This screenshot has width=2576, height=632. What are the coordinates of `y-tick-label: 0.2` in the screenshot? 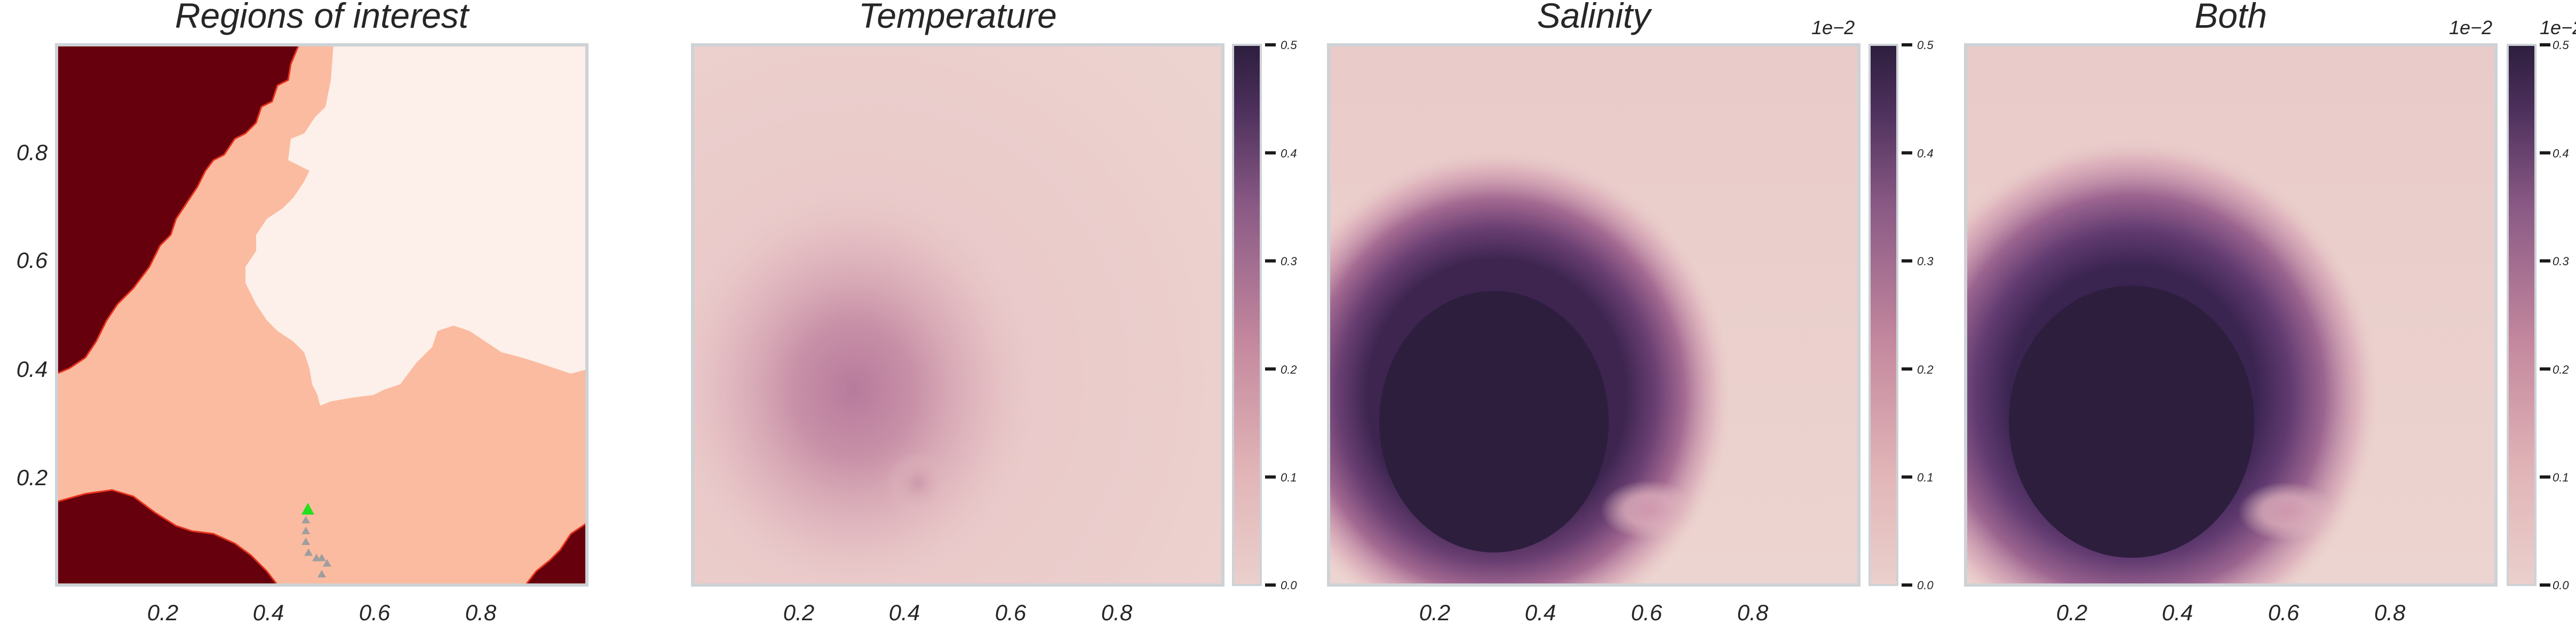 It's located at (32, 477).